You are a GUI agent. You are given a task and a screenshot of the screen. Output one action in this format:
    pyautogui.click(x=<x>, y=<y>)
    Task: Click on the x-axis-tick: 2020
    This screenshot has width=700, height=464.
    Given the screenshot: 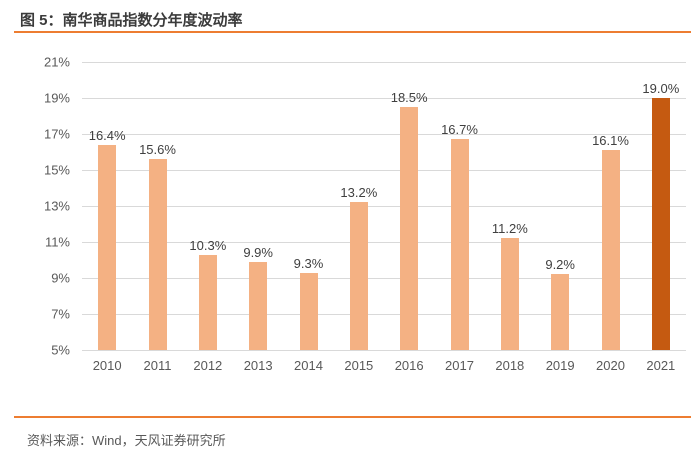 What is the action you would take?
    pyautogui.click(x=610, y=365)
    